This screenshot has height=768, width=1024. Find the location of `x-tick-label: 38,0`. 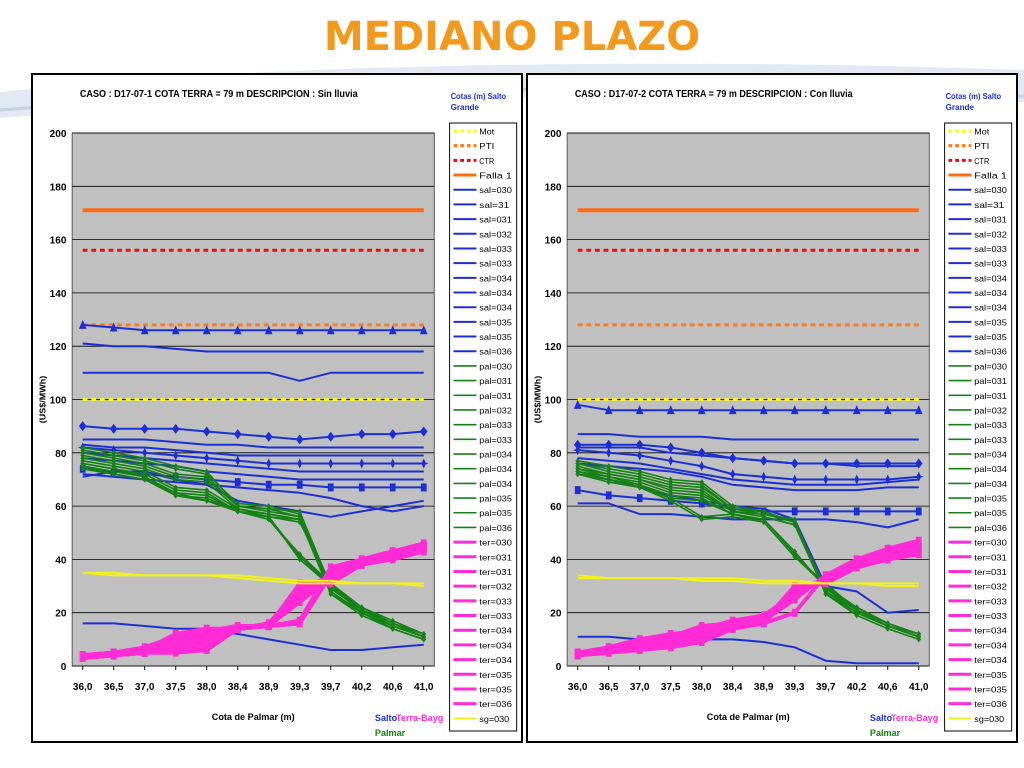

x-tick-label: 38,0 is located at coordinates (702, 687).